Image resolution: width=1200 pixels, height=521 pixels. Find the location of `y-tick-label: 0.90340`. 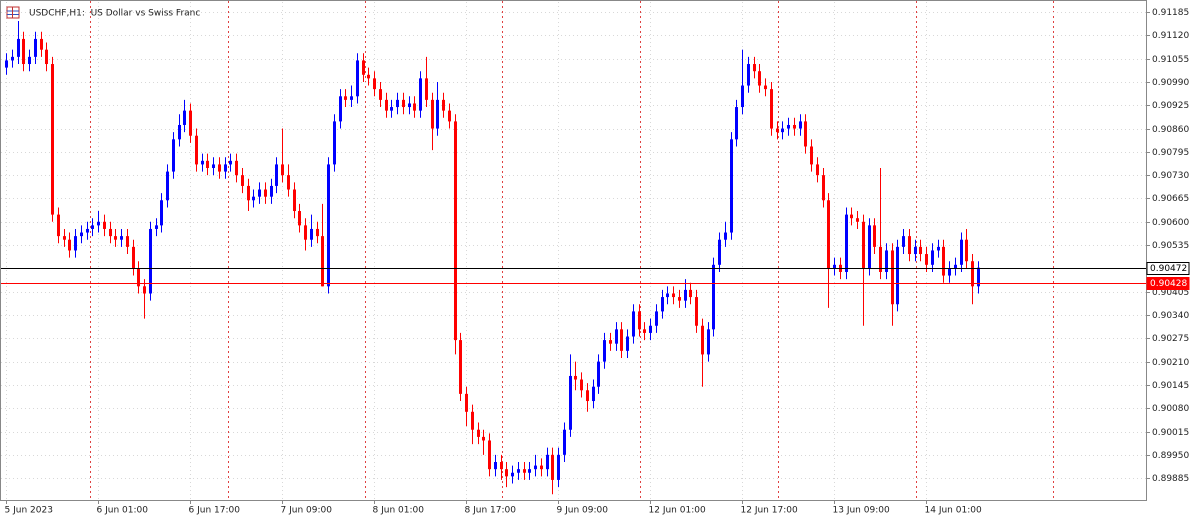

y-tick-label: 0.90340 is located at coordinates (1170, 316).